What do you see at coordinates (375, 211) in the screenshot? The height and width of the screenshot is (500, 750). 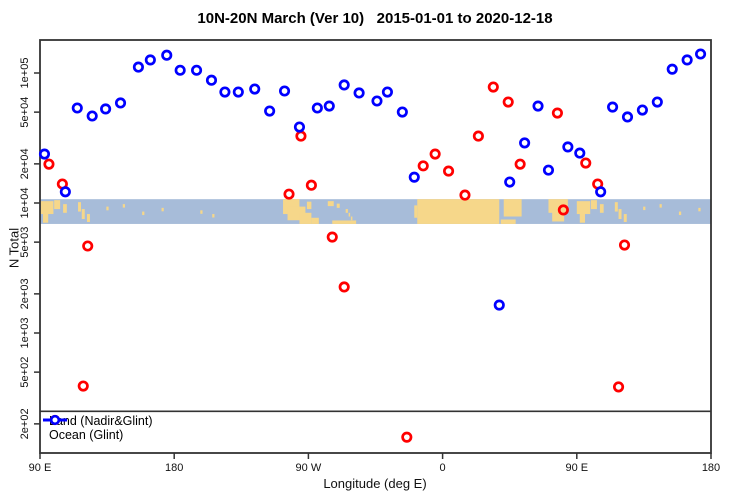 I see `map-band-ocean` at bounding box center [375, 211].